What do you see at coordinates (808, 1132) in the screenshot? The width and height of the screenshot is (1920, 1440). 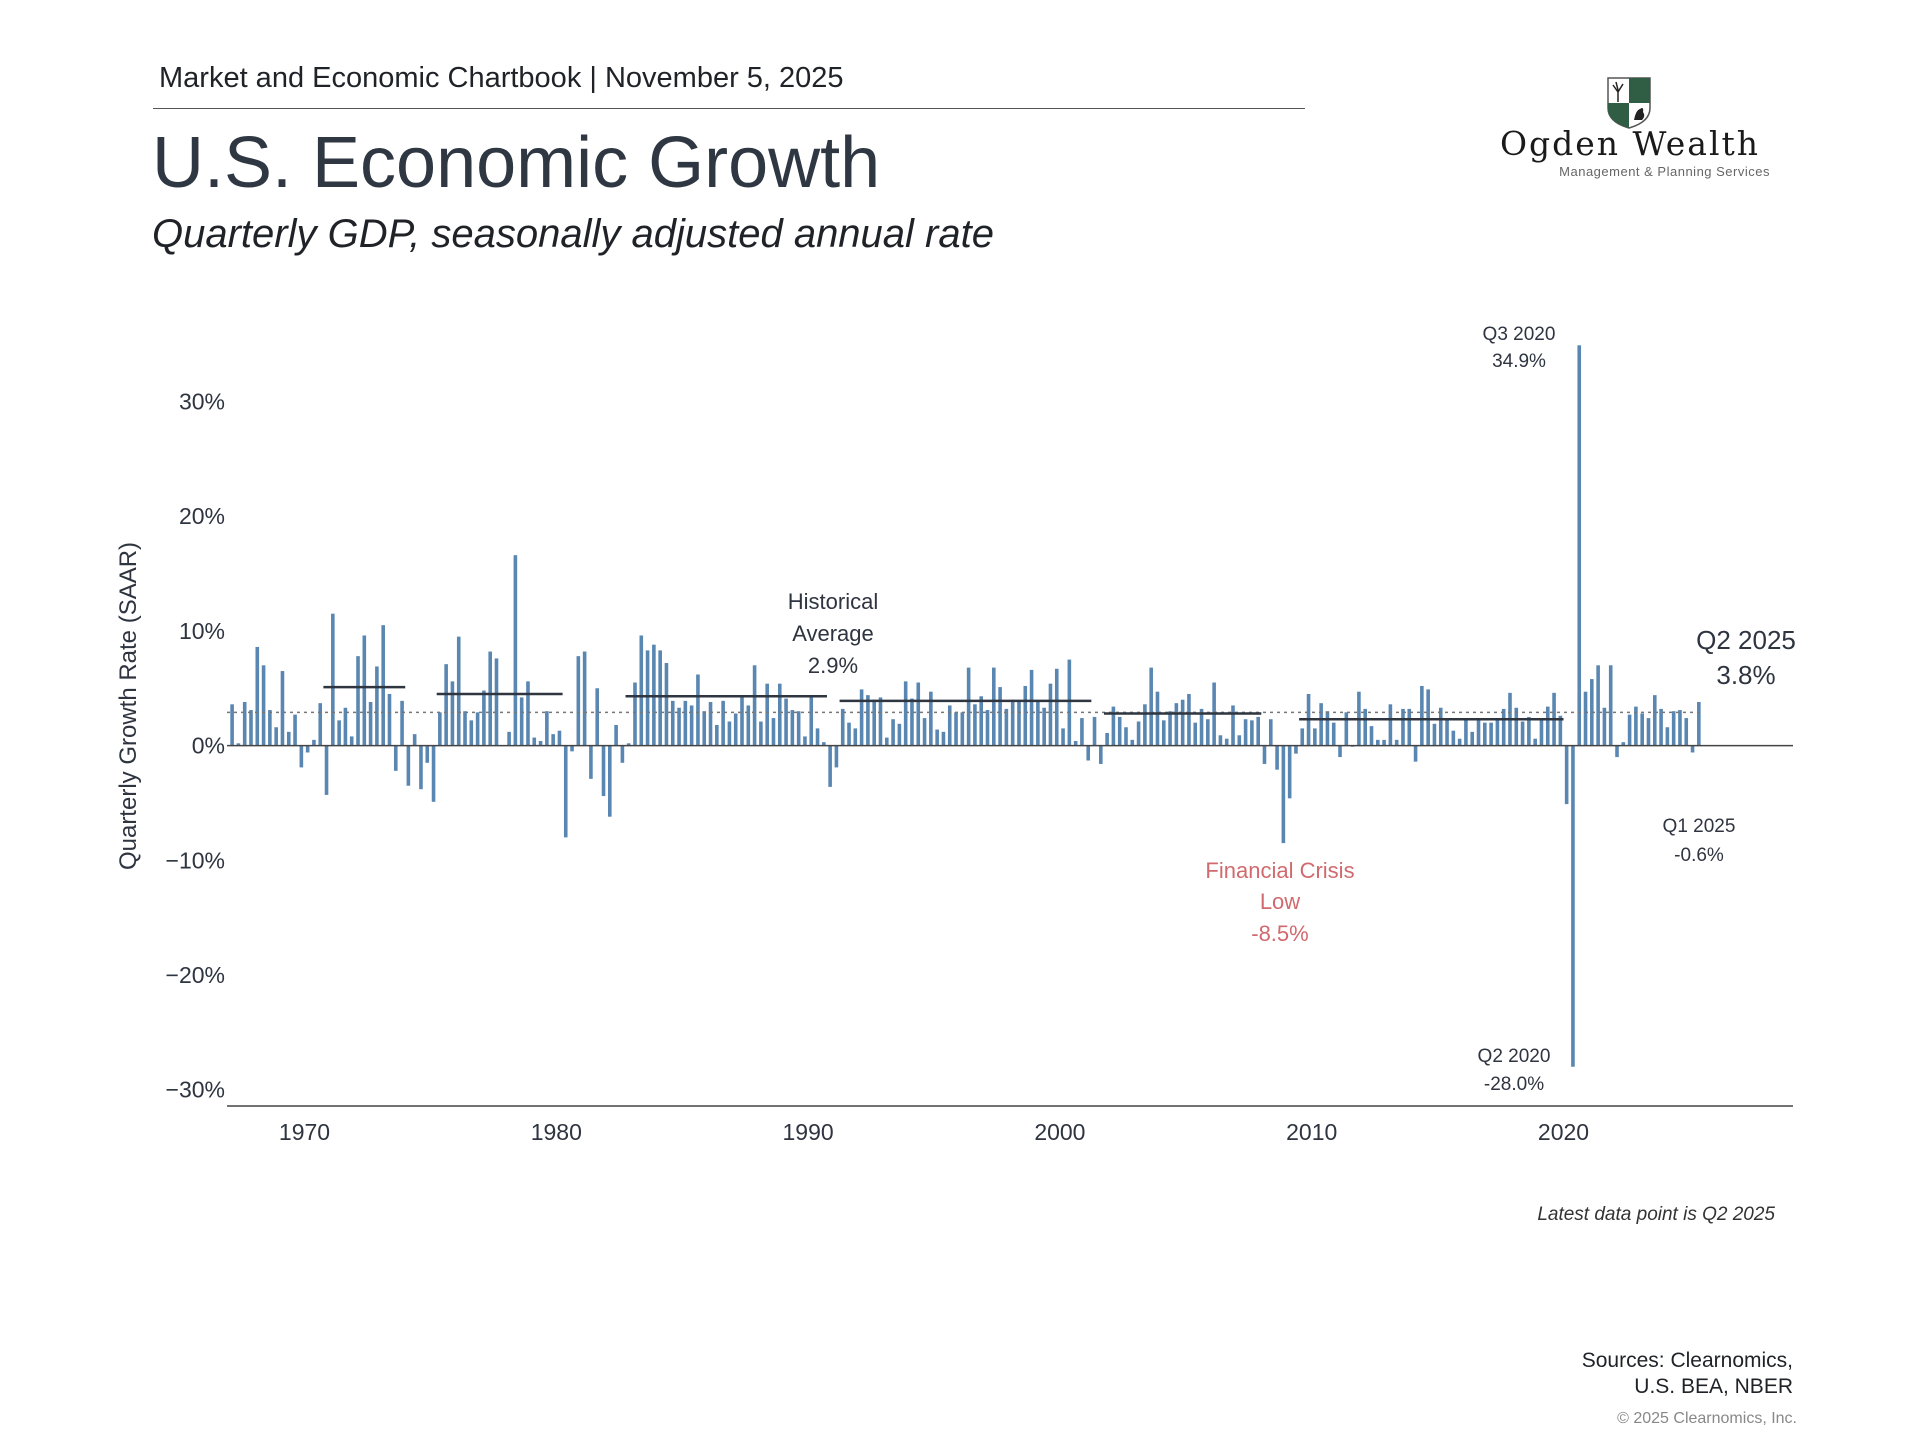 I see `x-tick-label: 1990` at bounding box center [808, 1132].